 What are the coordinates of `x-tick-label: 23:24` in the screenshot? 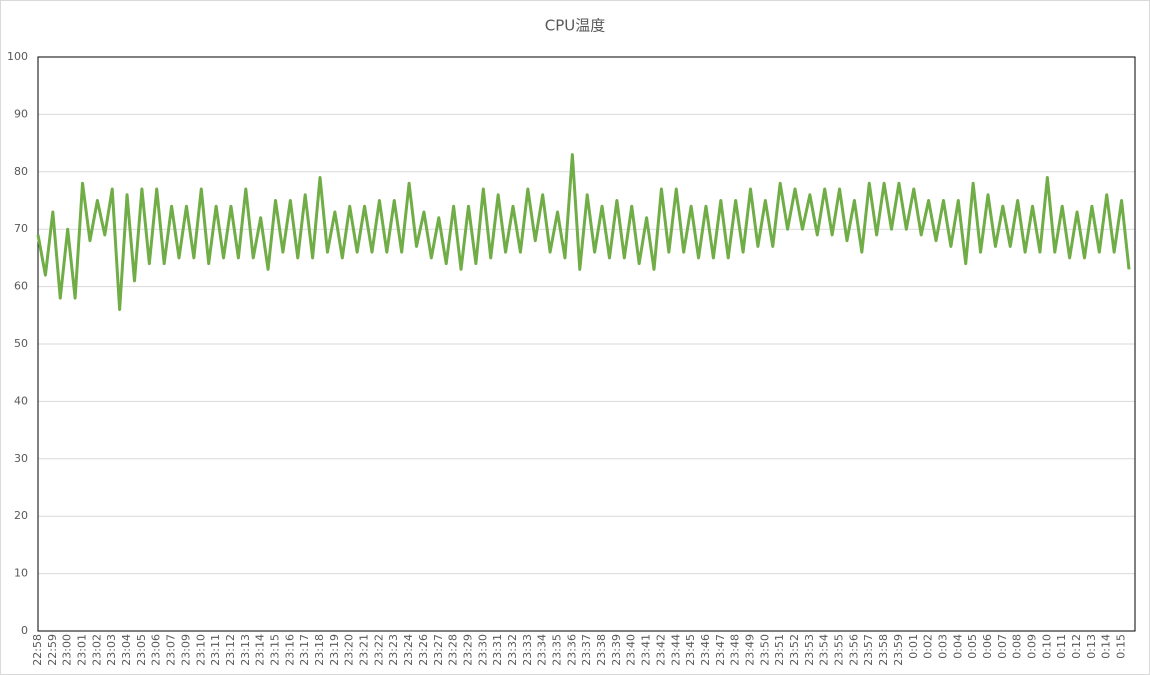 It's located at (408, 650).